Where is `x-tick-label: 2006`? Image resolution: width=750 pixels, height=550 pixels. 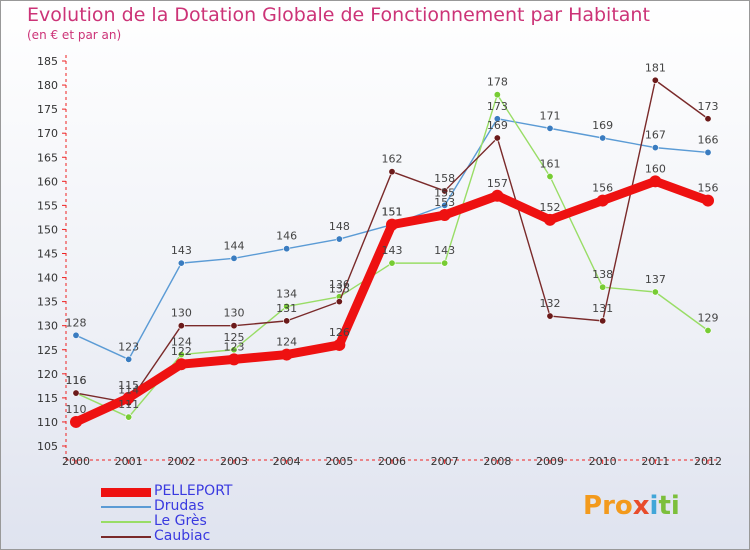 x-tick-label: 2006 is located at coordinates (392, 461).